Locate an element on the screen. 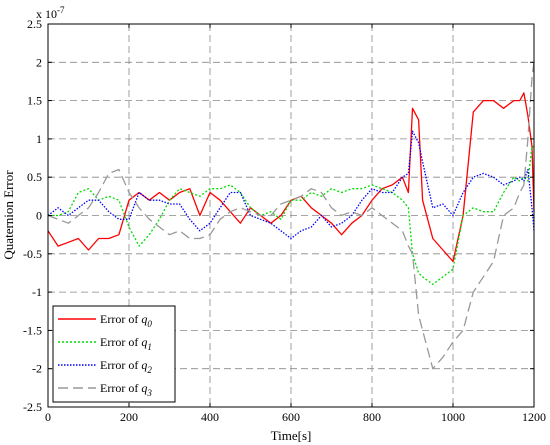 This screenshot has height=445, width=550. y-tick-label: -1 is located at coordinates (37, 292).